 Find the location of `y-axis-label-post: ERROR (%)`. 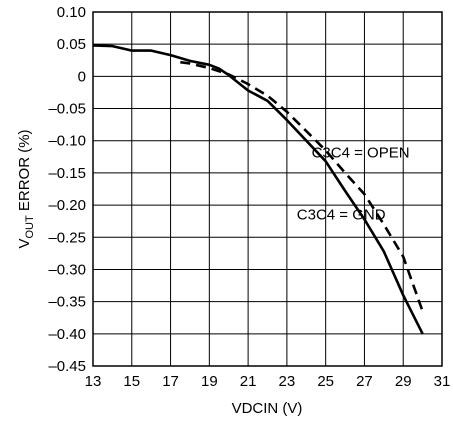

y-axis-label-post: ERROR (%) is located at coordinates (24, 172).